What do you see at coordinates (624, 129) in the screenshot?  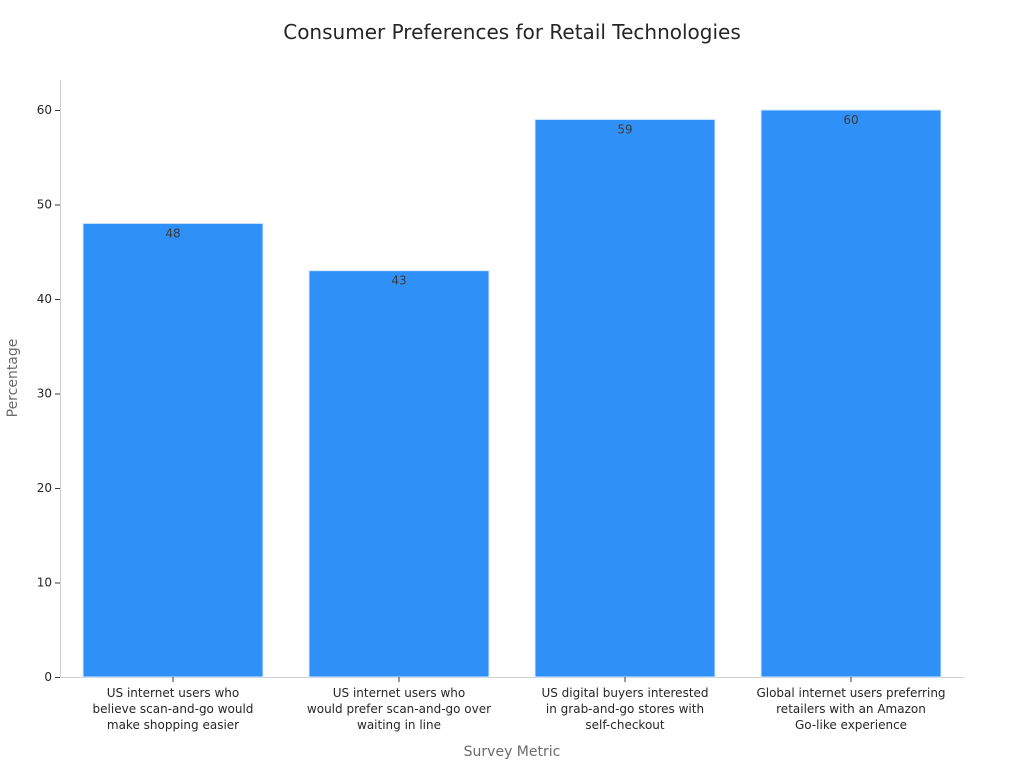 I see `bar-value-label: 59` at bounding box center [624, 129].